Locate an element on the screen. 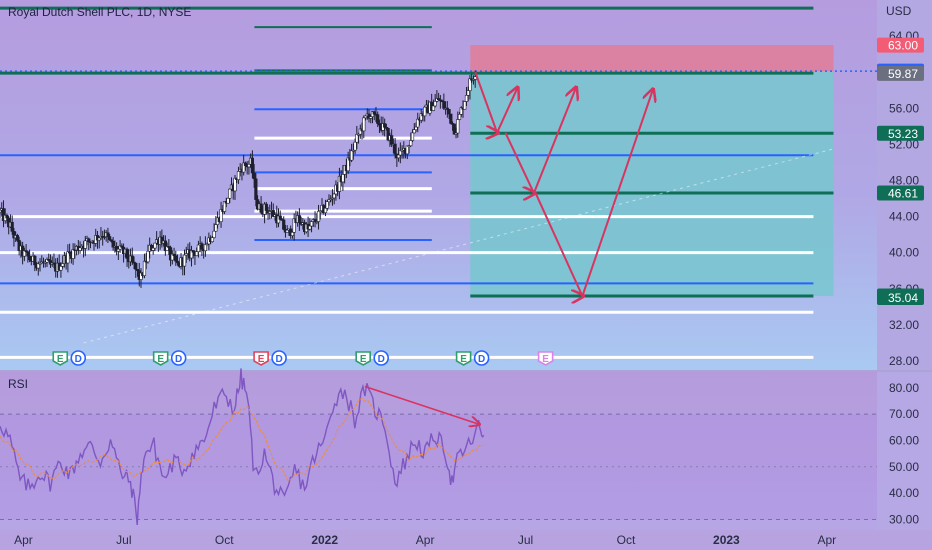 The height and width of the screenshot is (550, 932). rsi-tick-label: 60.00 is located at coordinates (904, 440).